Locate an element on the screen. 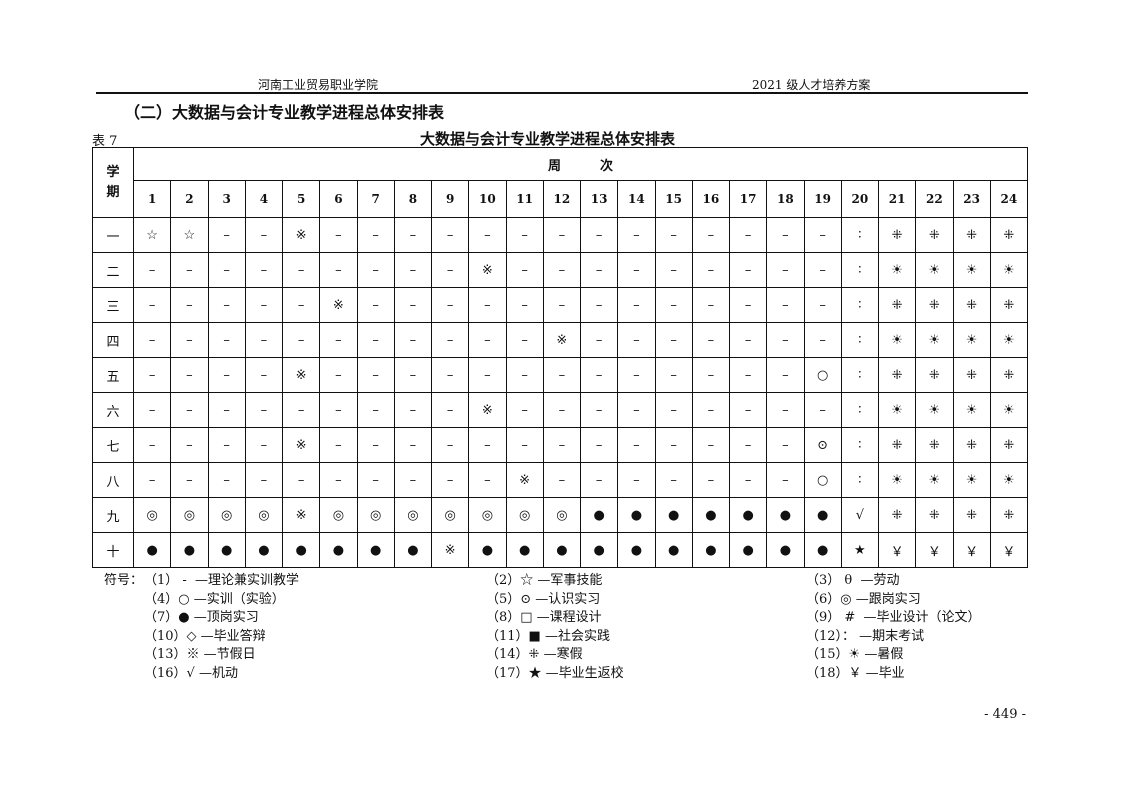 Image resolution: width=1122 pixels, height=793 pixels. week-number: 1 is located at coordinates (152, 199).